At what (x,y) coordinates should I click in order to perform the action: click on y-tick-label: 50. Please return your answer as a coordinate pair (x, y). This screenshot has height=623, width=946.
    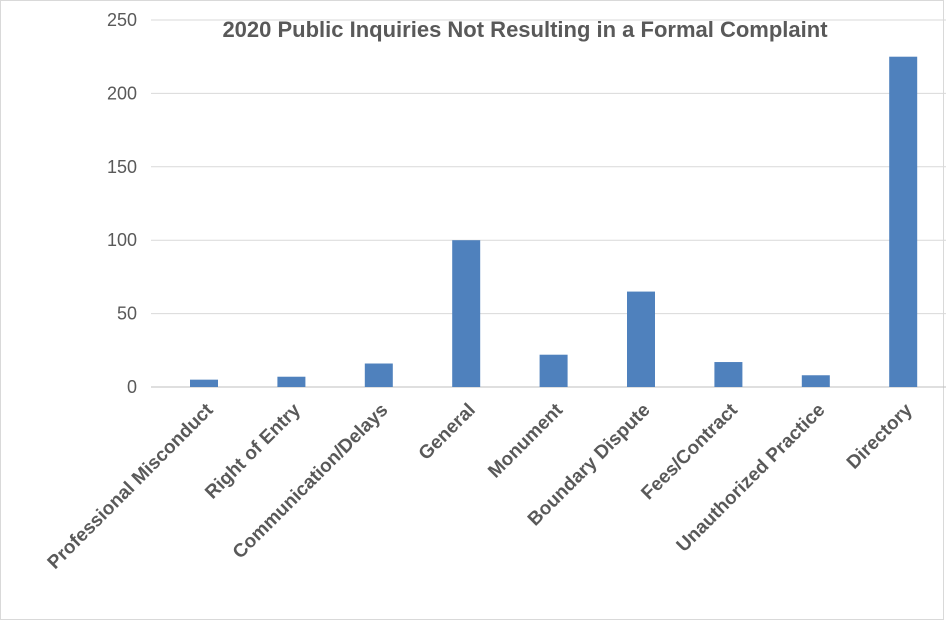
    Looking at the image, I should click on (127, 314).